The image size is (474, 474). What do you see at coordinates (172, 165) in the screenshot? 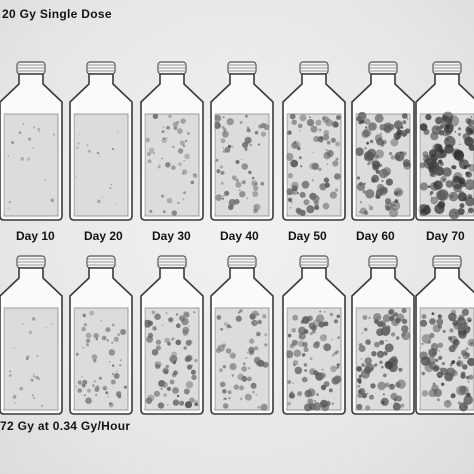
I see `culture-medium` at bounding box center [172, 165].